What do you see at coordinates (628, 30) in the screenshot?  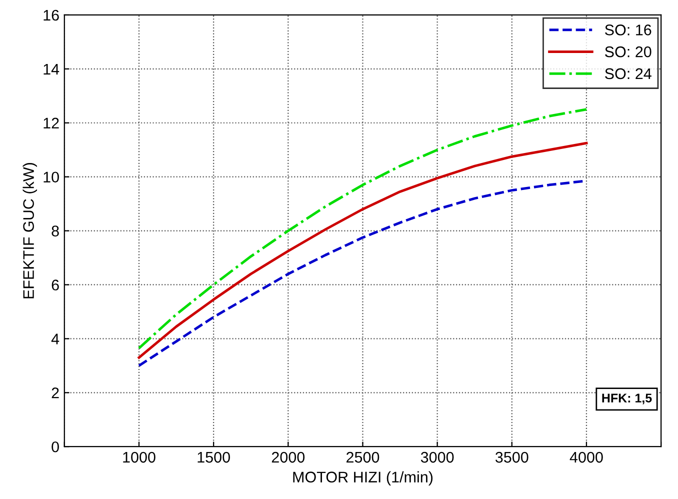 I see `legend-label: SO: 16` at bounding box center [628, 30].